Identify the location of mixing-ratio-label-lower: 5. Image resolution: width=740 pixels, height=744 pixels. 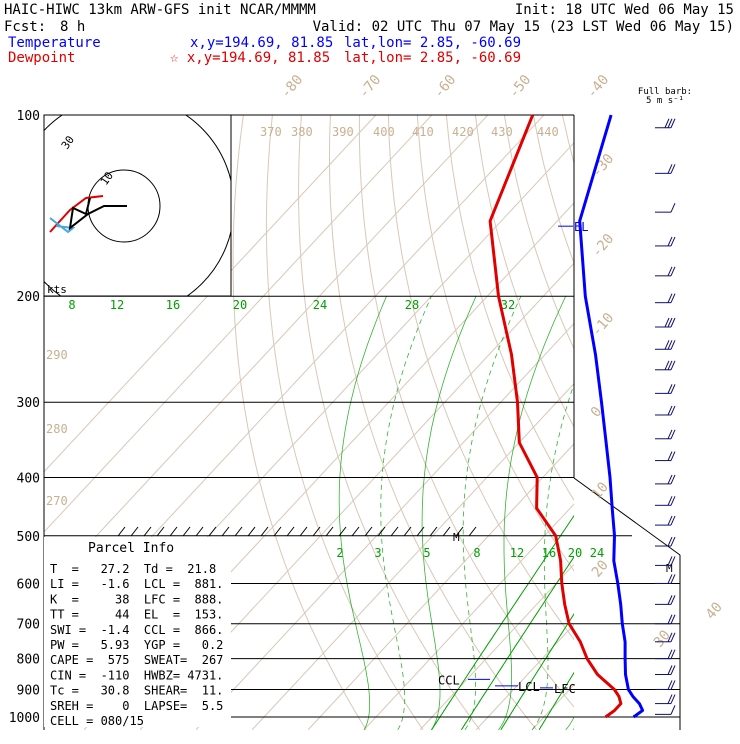
(426, 553).